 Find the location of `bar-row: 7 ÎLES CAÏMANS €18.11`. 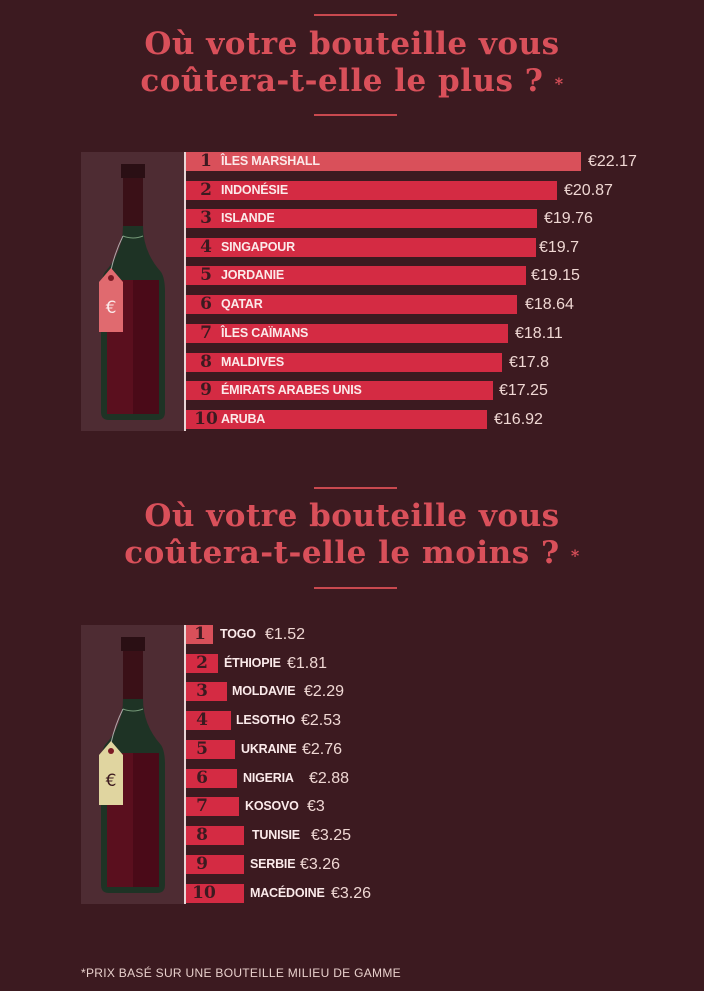

bar-row: 7 ÎLES CAÏMANS €18.11 is located at coordinates (411, 333).